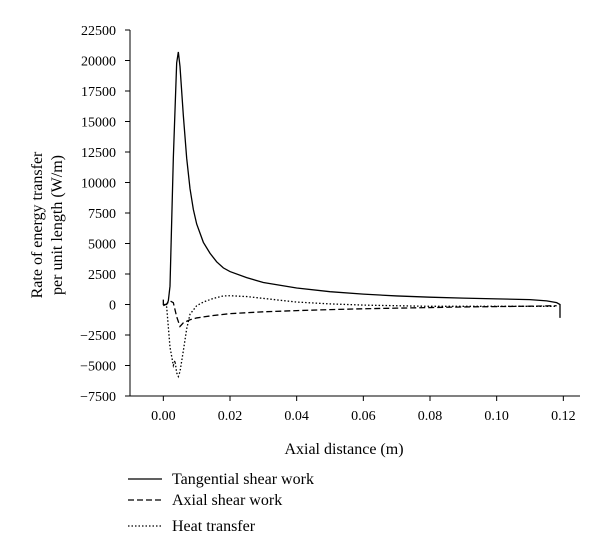  Describe the element at coordinates (98, 184) in the screenshot. I see `y-tick-label: 10000` at that location.